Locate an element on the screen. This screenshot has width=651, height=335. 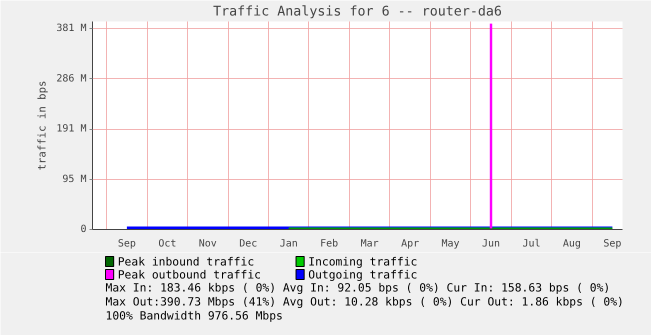
text: Max In: 183.46 kbps ( 0%) Avg In: 92.05 bps ( 0%) Cur In: 158.63 bps ( 0%) is located at coordinates (358, 287).